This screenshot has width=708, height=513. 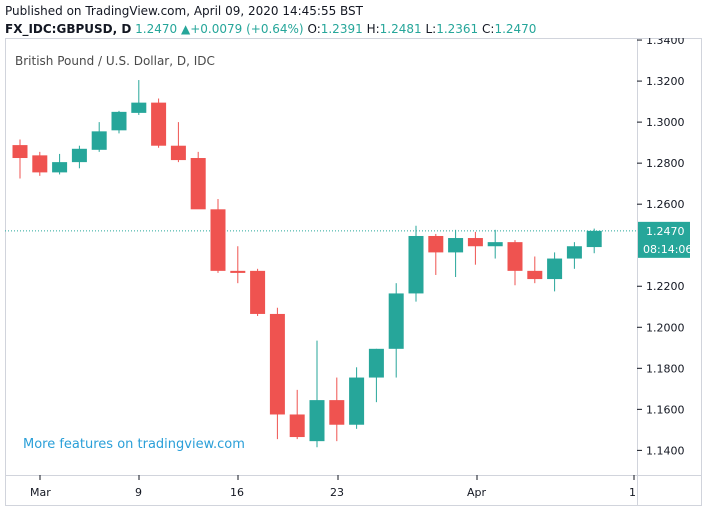 What do you see at coordinates (632, 492) in the screenshot?
I see `x-tick-label: 1` at bounding box center [632, 492].